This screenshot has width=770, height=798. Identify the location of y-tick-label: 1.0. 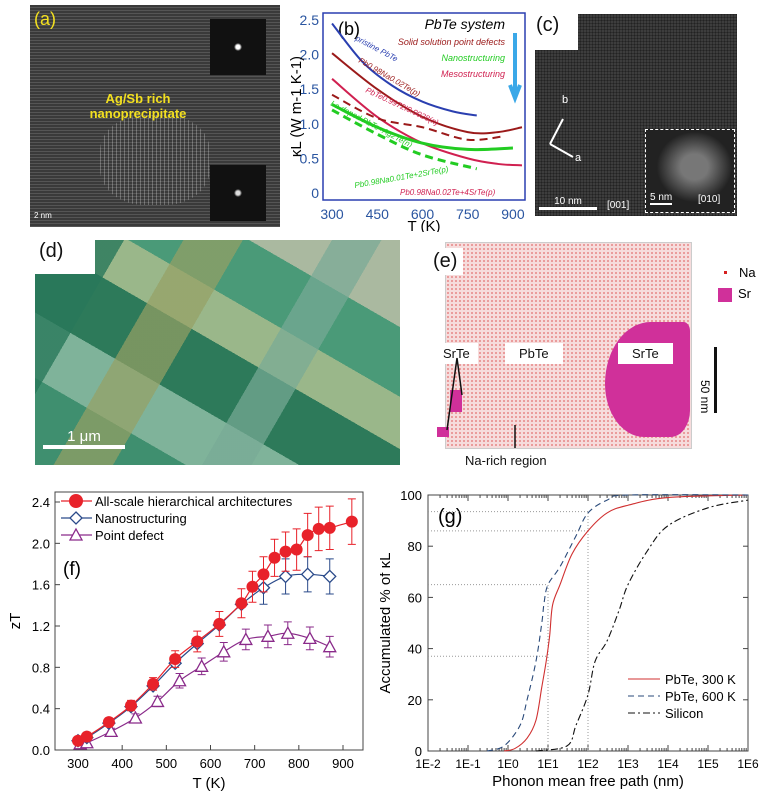
(310, 124).